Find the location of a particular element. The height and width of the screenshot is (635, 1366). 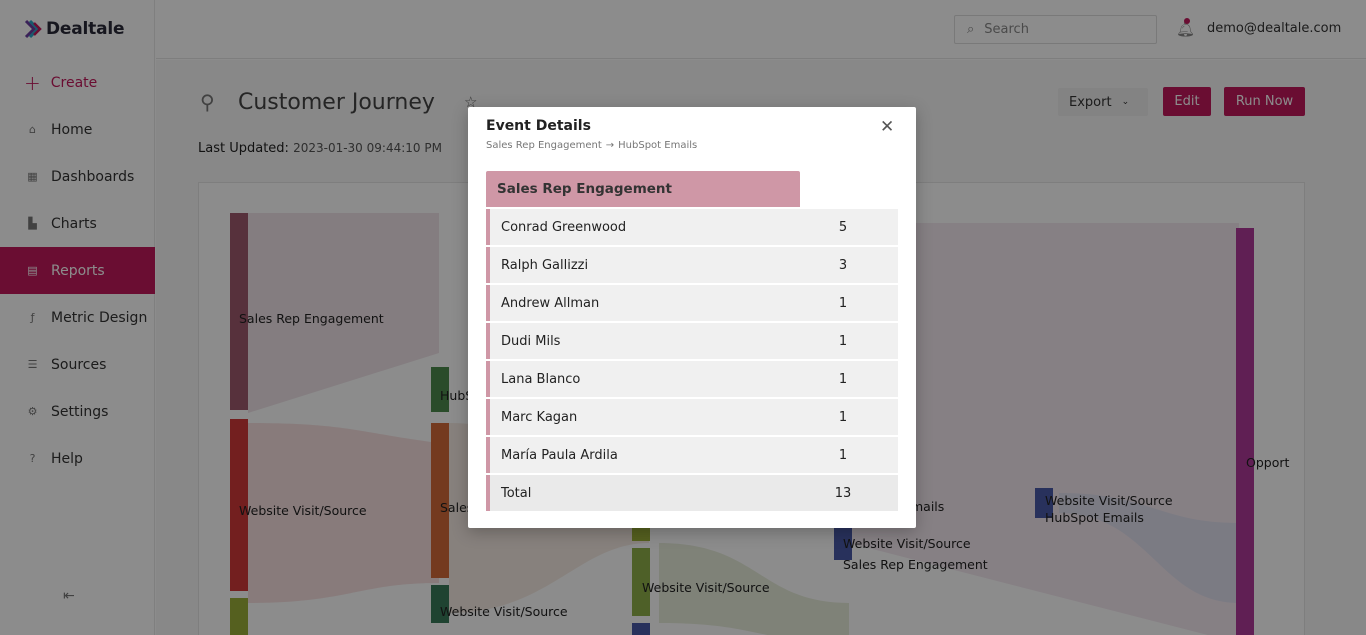

breadcrumb-from: Sales Rep Engagement is located at coordinates (544, 145).